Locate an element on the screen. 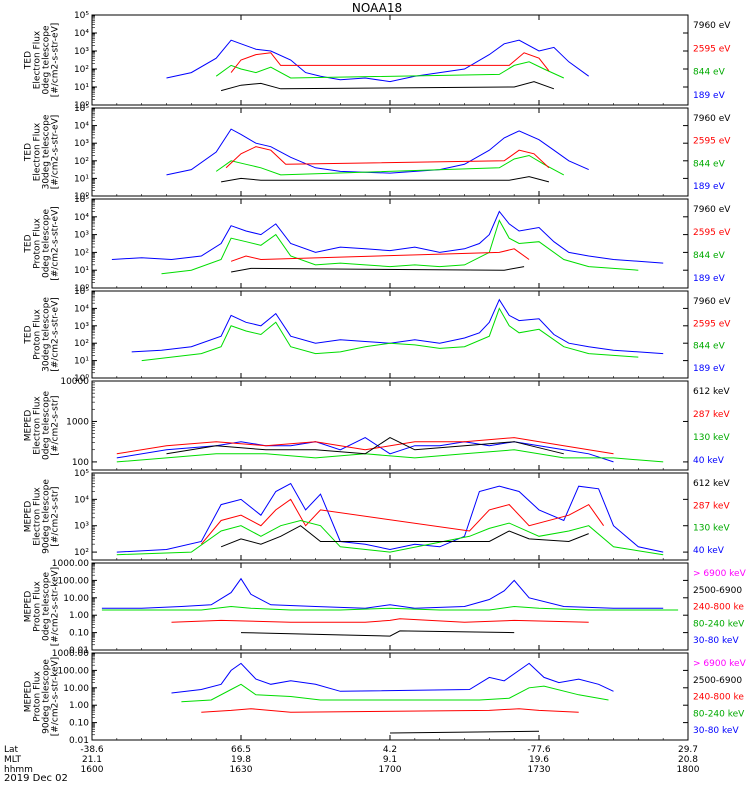  y-tick-label: 1000.00 is located at coordinates (70, 564).